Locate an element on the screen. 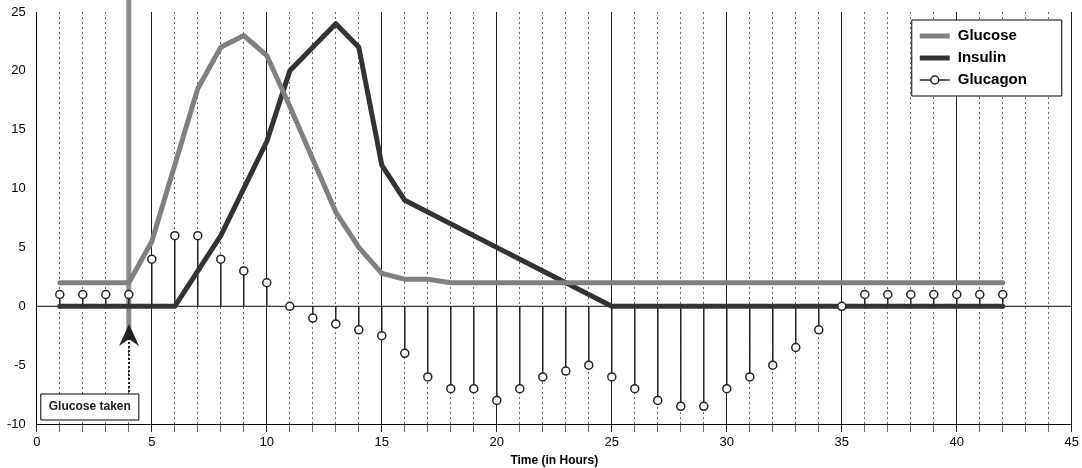  annotation: Glucose taken is located at coordinates (89, 406).